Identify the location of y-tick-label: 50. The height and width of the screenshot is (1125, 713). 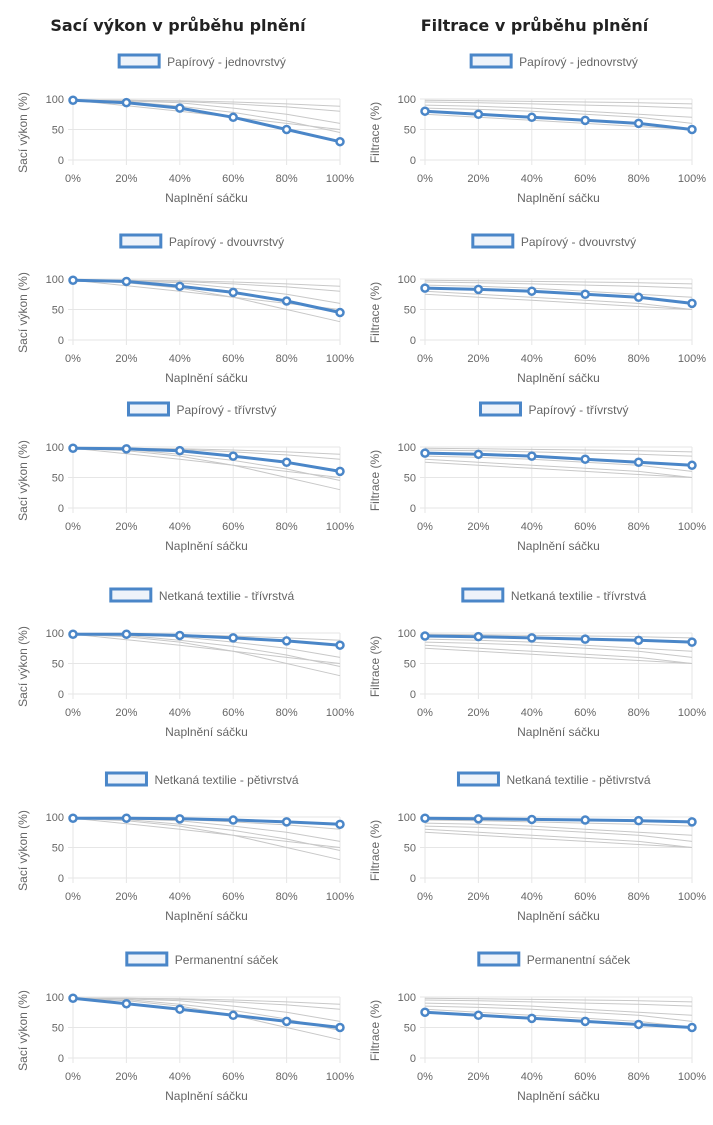
(58, 311).